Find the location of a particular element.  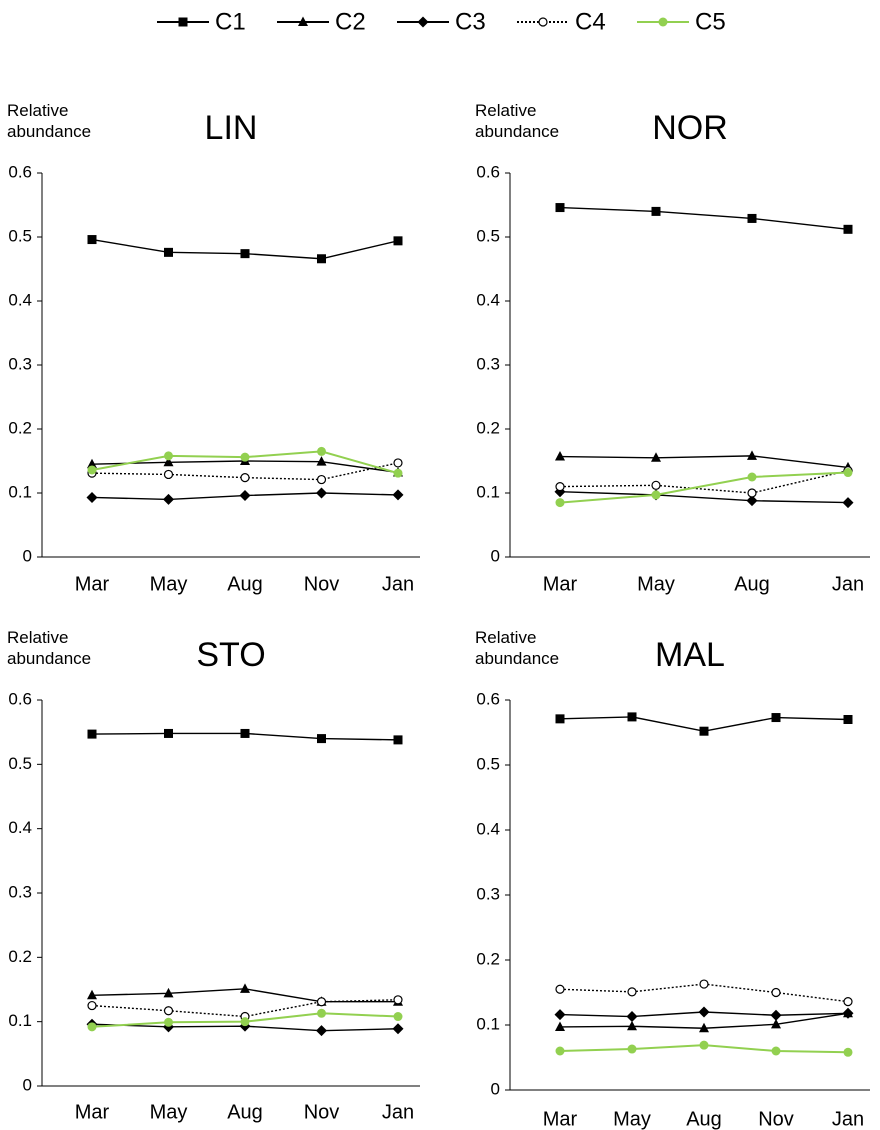

legend-label: C2 is located at coordinates (350, 21).